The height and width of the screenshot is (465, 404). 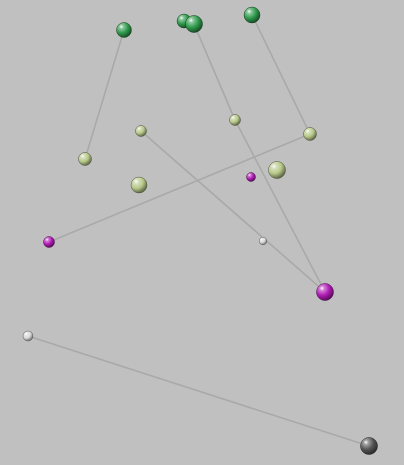 What do you see at coordinates (277, 170) in the screenshot?
I see `ball-pale-b9` at bounding box center [277, 170].